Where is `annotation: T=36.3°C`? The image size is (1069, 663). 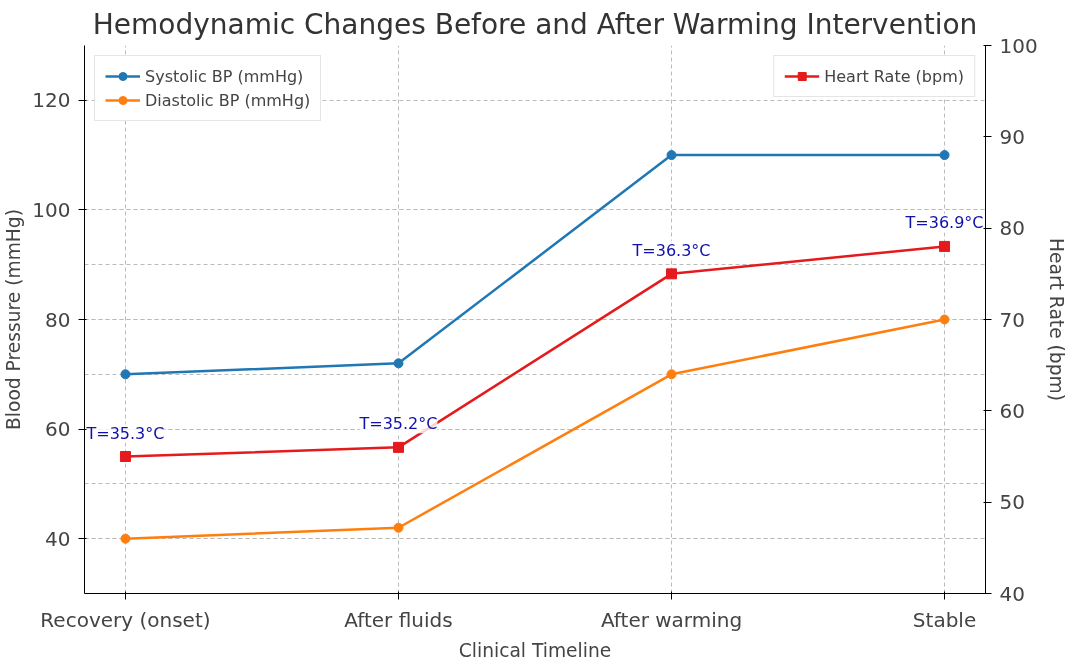
annotation: T=36.3°C is located at coordinates (671, 250).